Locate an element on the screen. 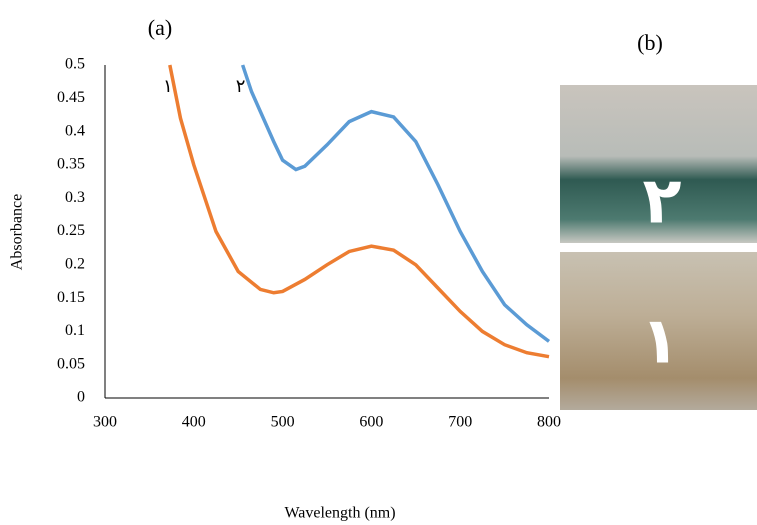 The width and height of the screenshot is (757, 525). y-tick-label: 0.15 is located at coordinates (71, 297).